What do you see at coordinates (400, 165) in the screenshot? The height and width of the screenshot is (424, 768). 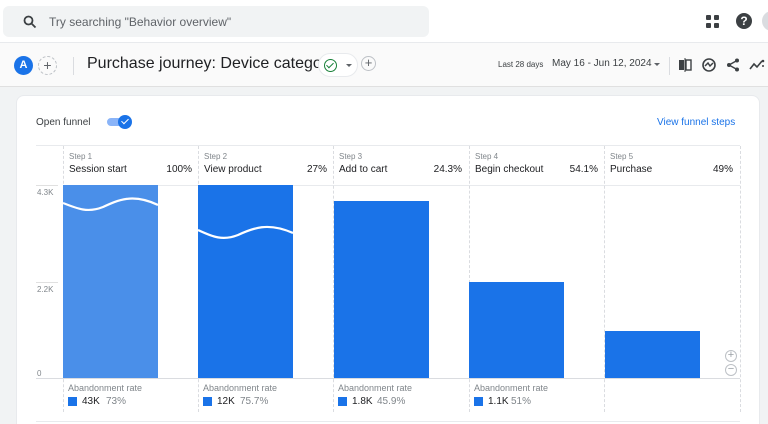 I see `step-header-3: Step 3 Add to cart 24.3%` at bounding box center [400, 165].